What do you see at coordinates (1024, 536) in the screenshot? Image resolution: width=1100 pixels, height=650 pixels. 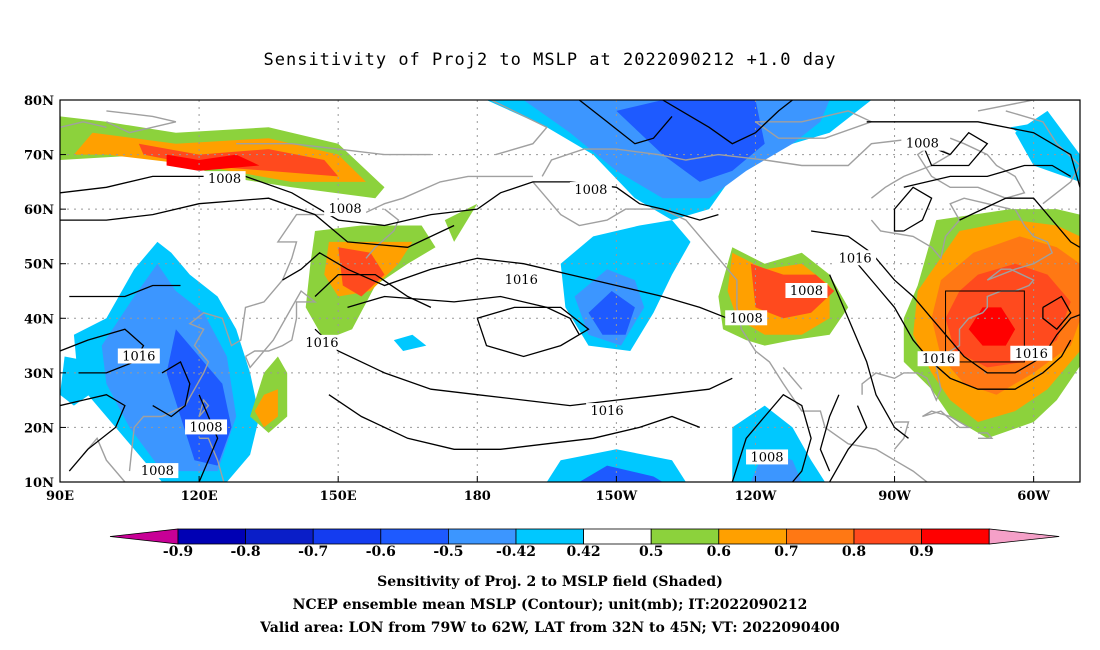 I see `colorbar-high-arrow` at bounding box center [1024, 536].